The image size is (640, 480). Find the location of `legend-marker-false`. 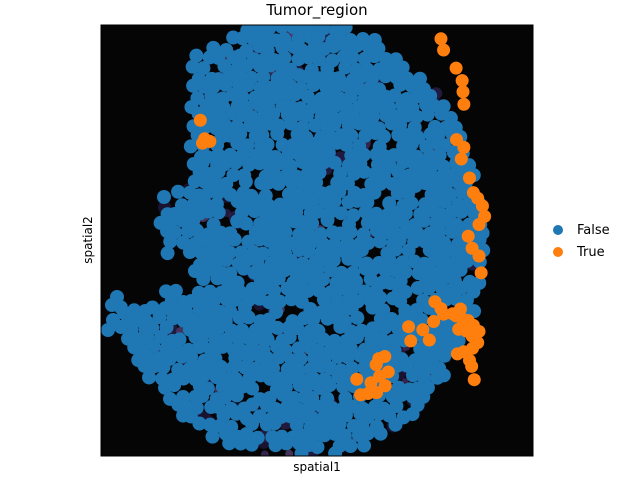

legend-marker-false is located at coordinates (558, 230).